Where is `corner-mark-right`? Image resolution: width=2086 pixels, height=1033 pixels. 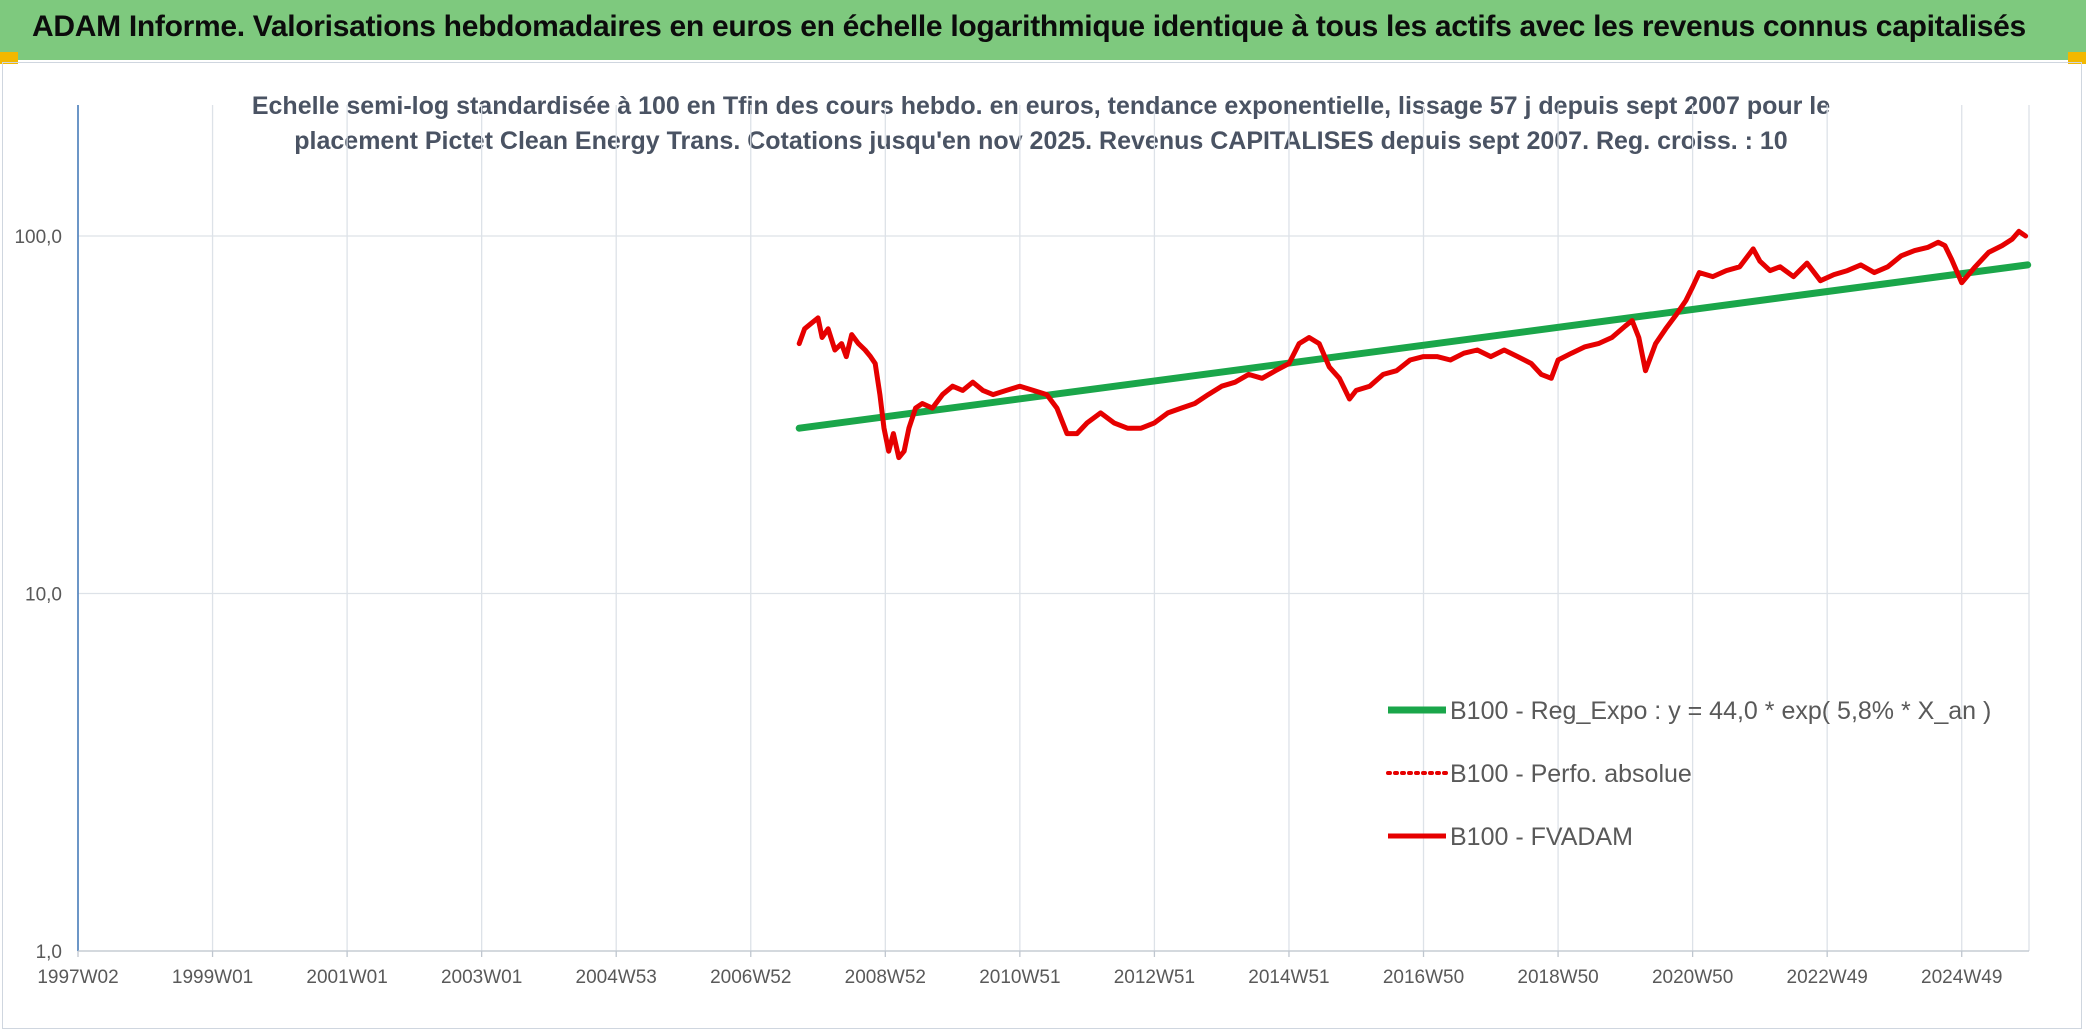 corner-mark-right is located at coordinates (2077, 58).